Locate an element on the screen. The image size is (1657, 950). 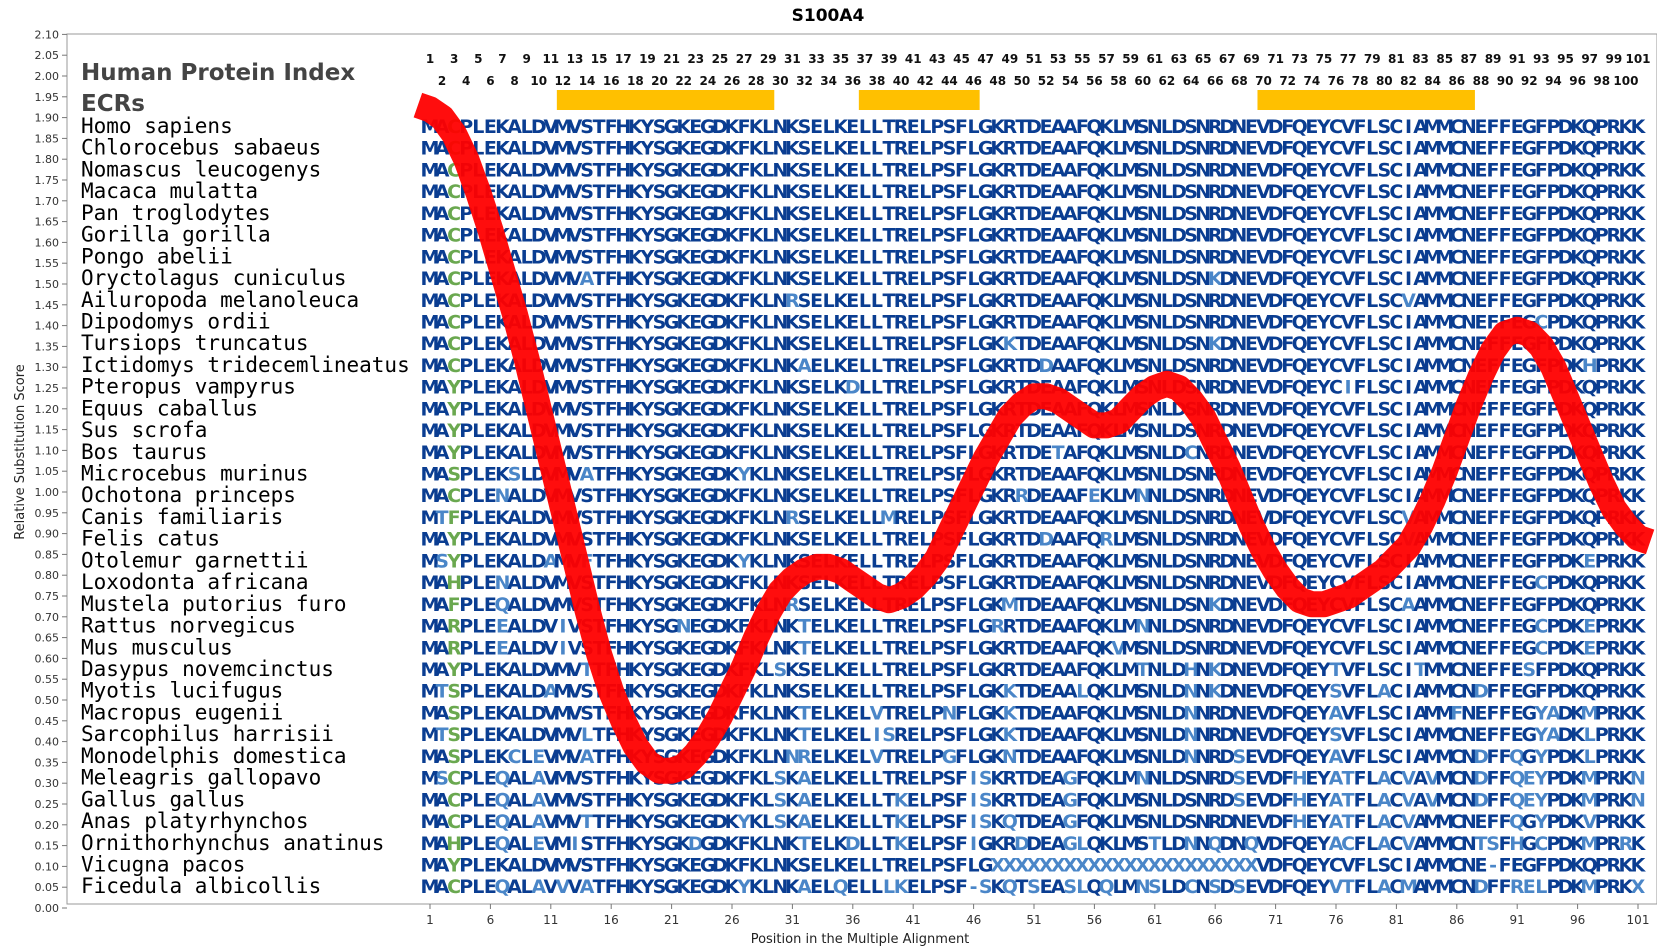
residue: P is located at coordinates (1553, 149).